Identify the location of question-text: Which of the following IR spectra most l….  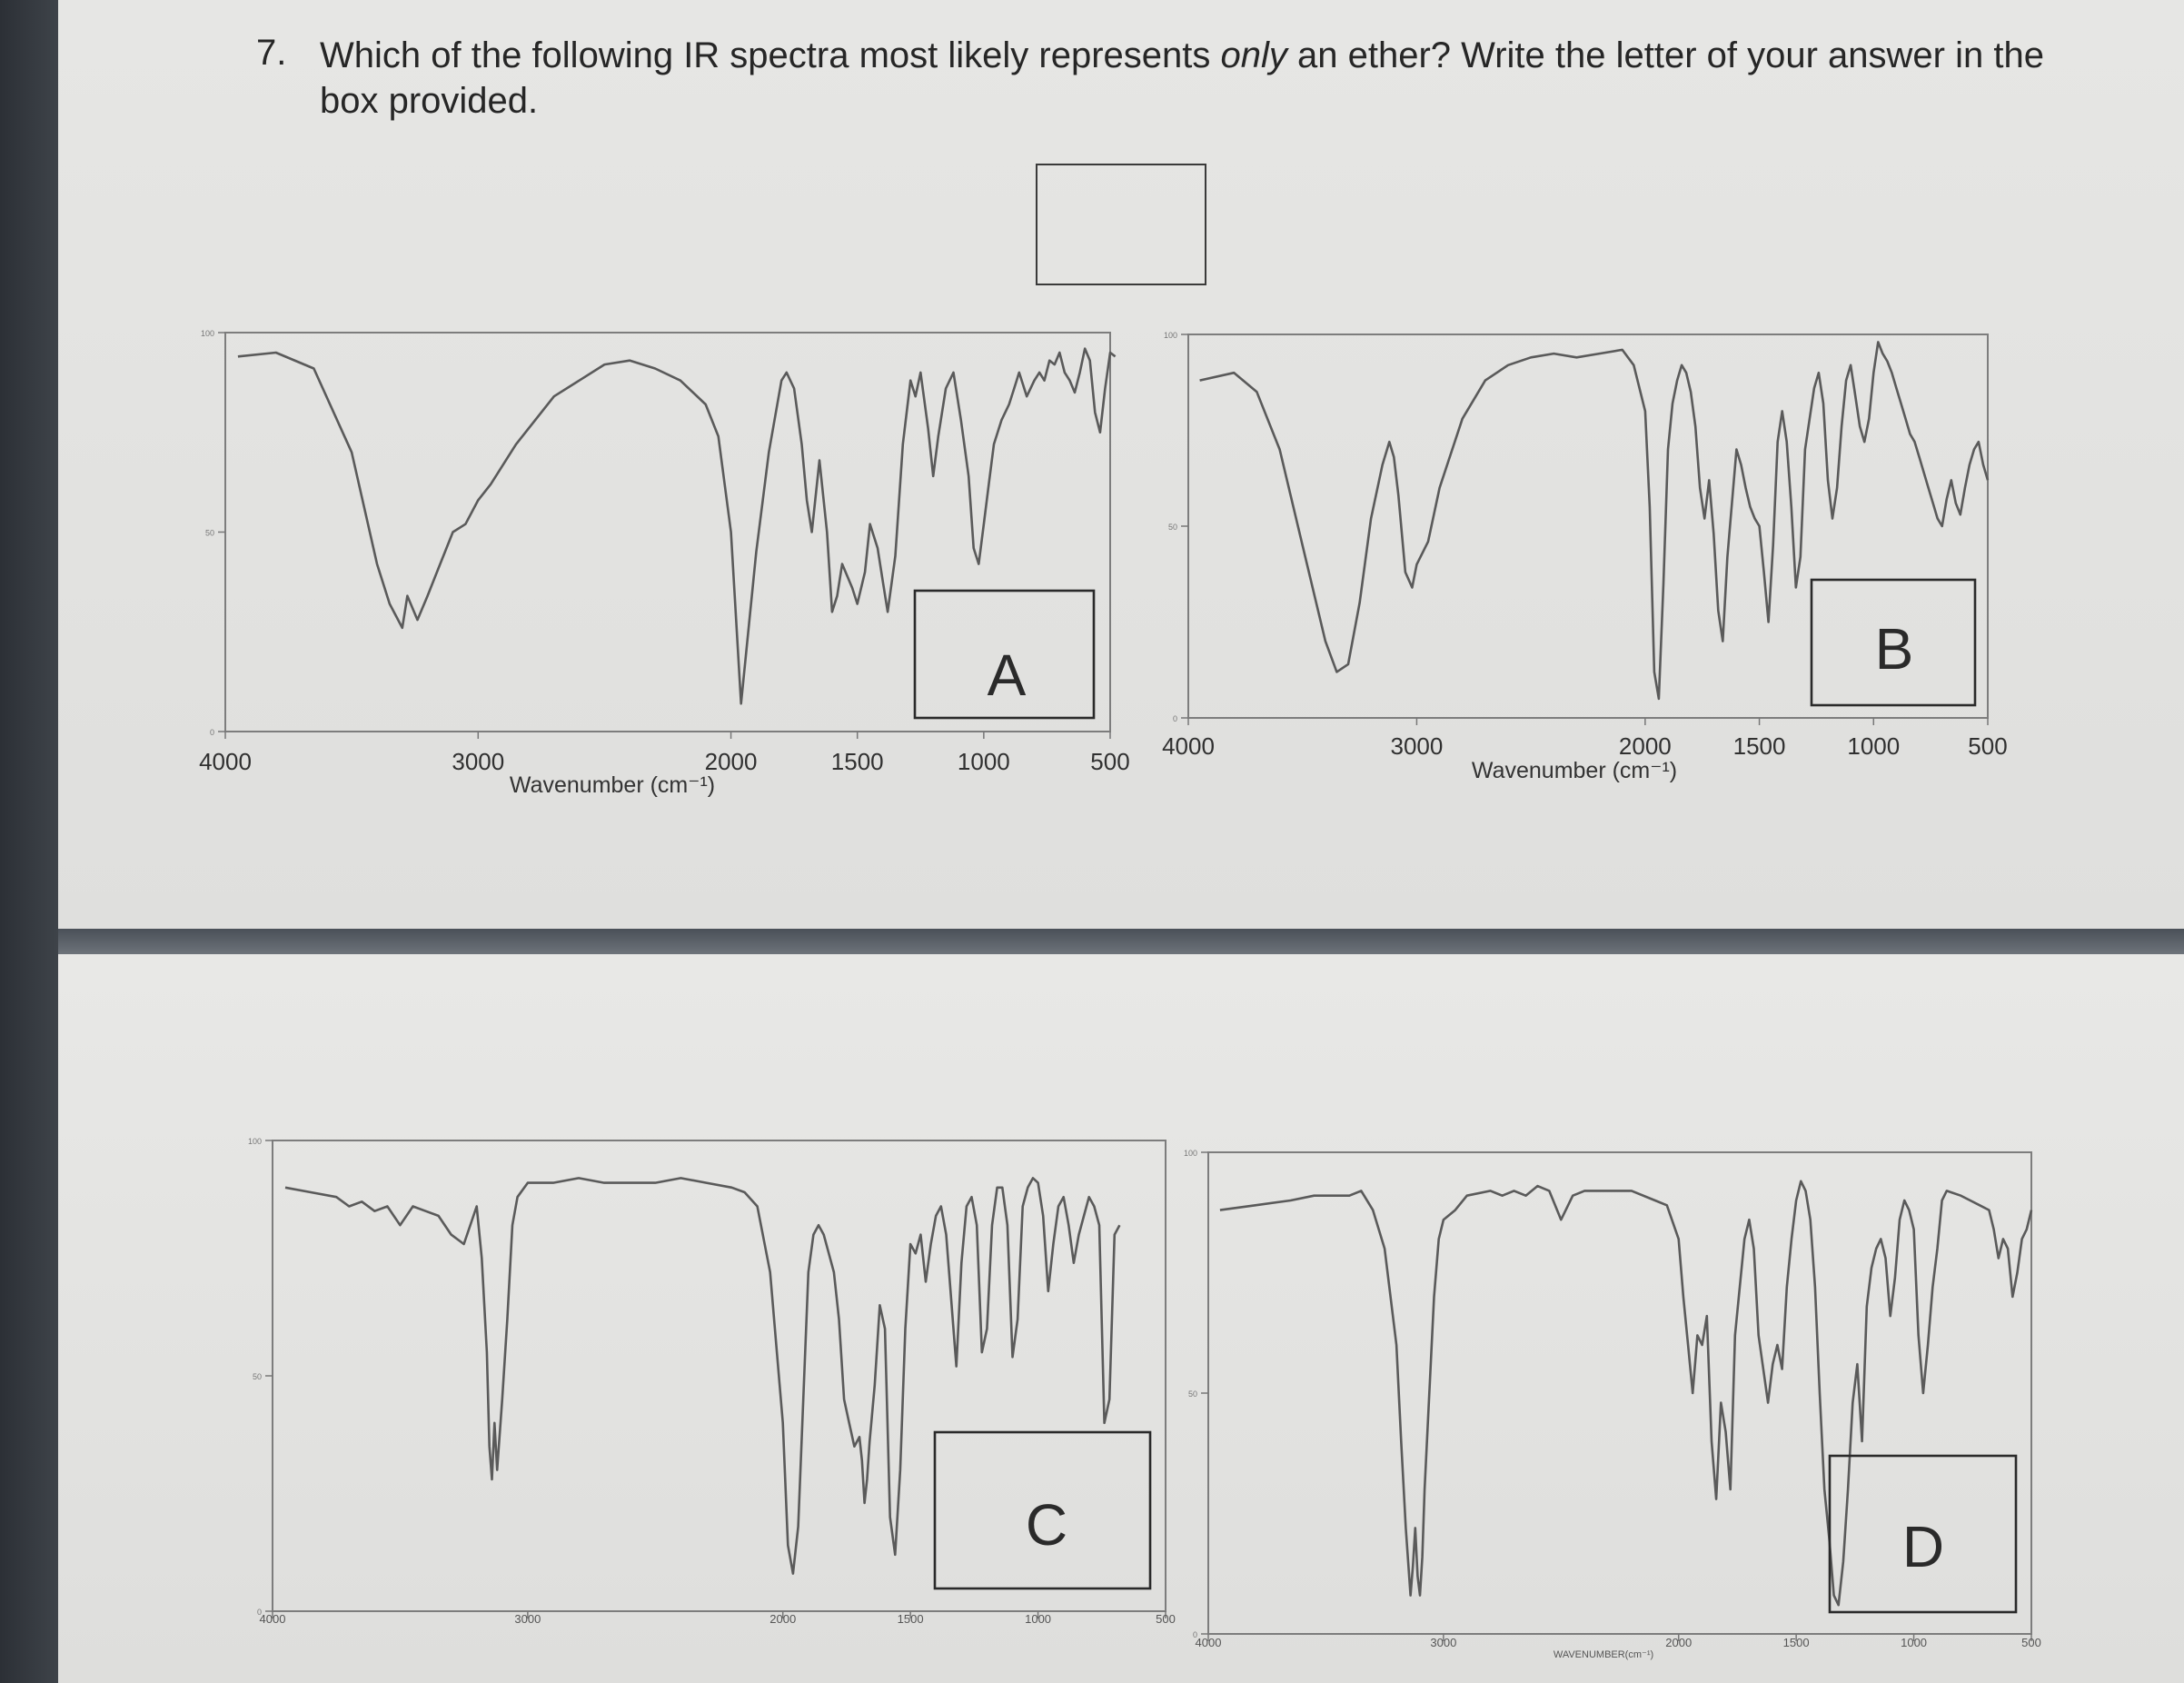
(1205, 78).